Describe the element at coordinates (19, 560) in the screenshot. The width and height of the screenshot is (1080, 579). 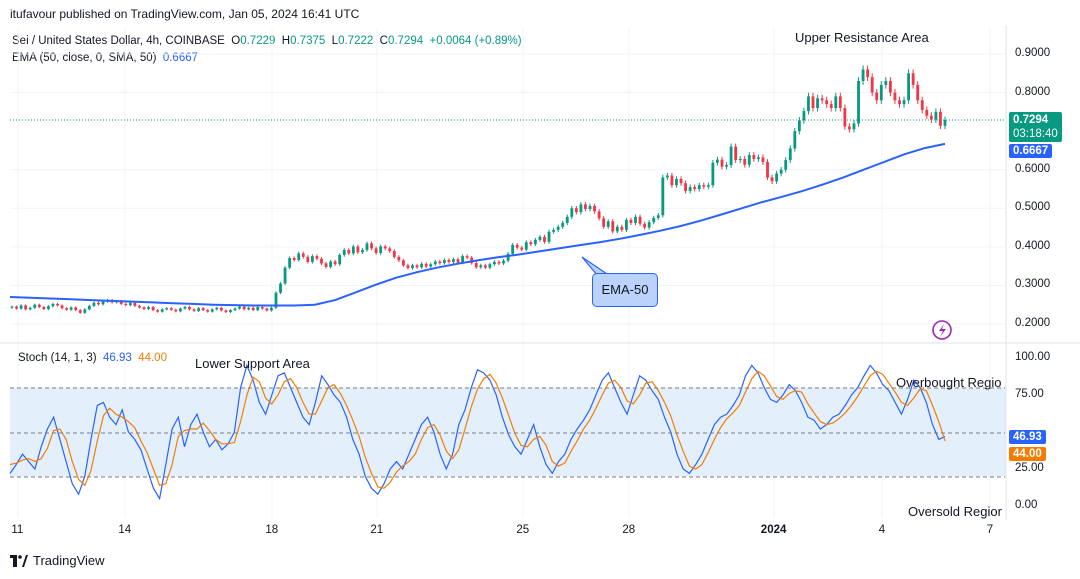
I see `tradingview-logo-icon` at that location.